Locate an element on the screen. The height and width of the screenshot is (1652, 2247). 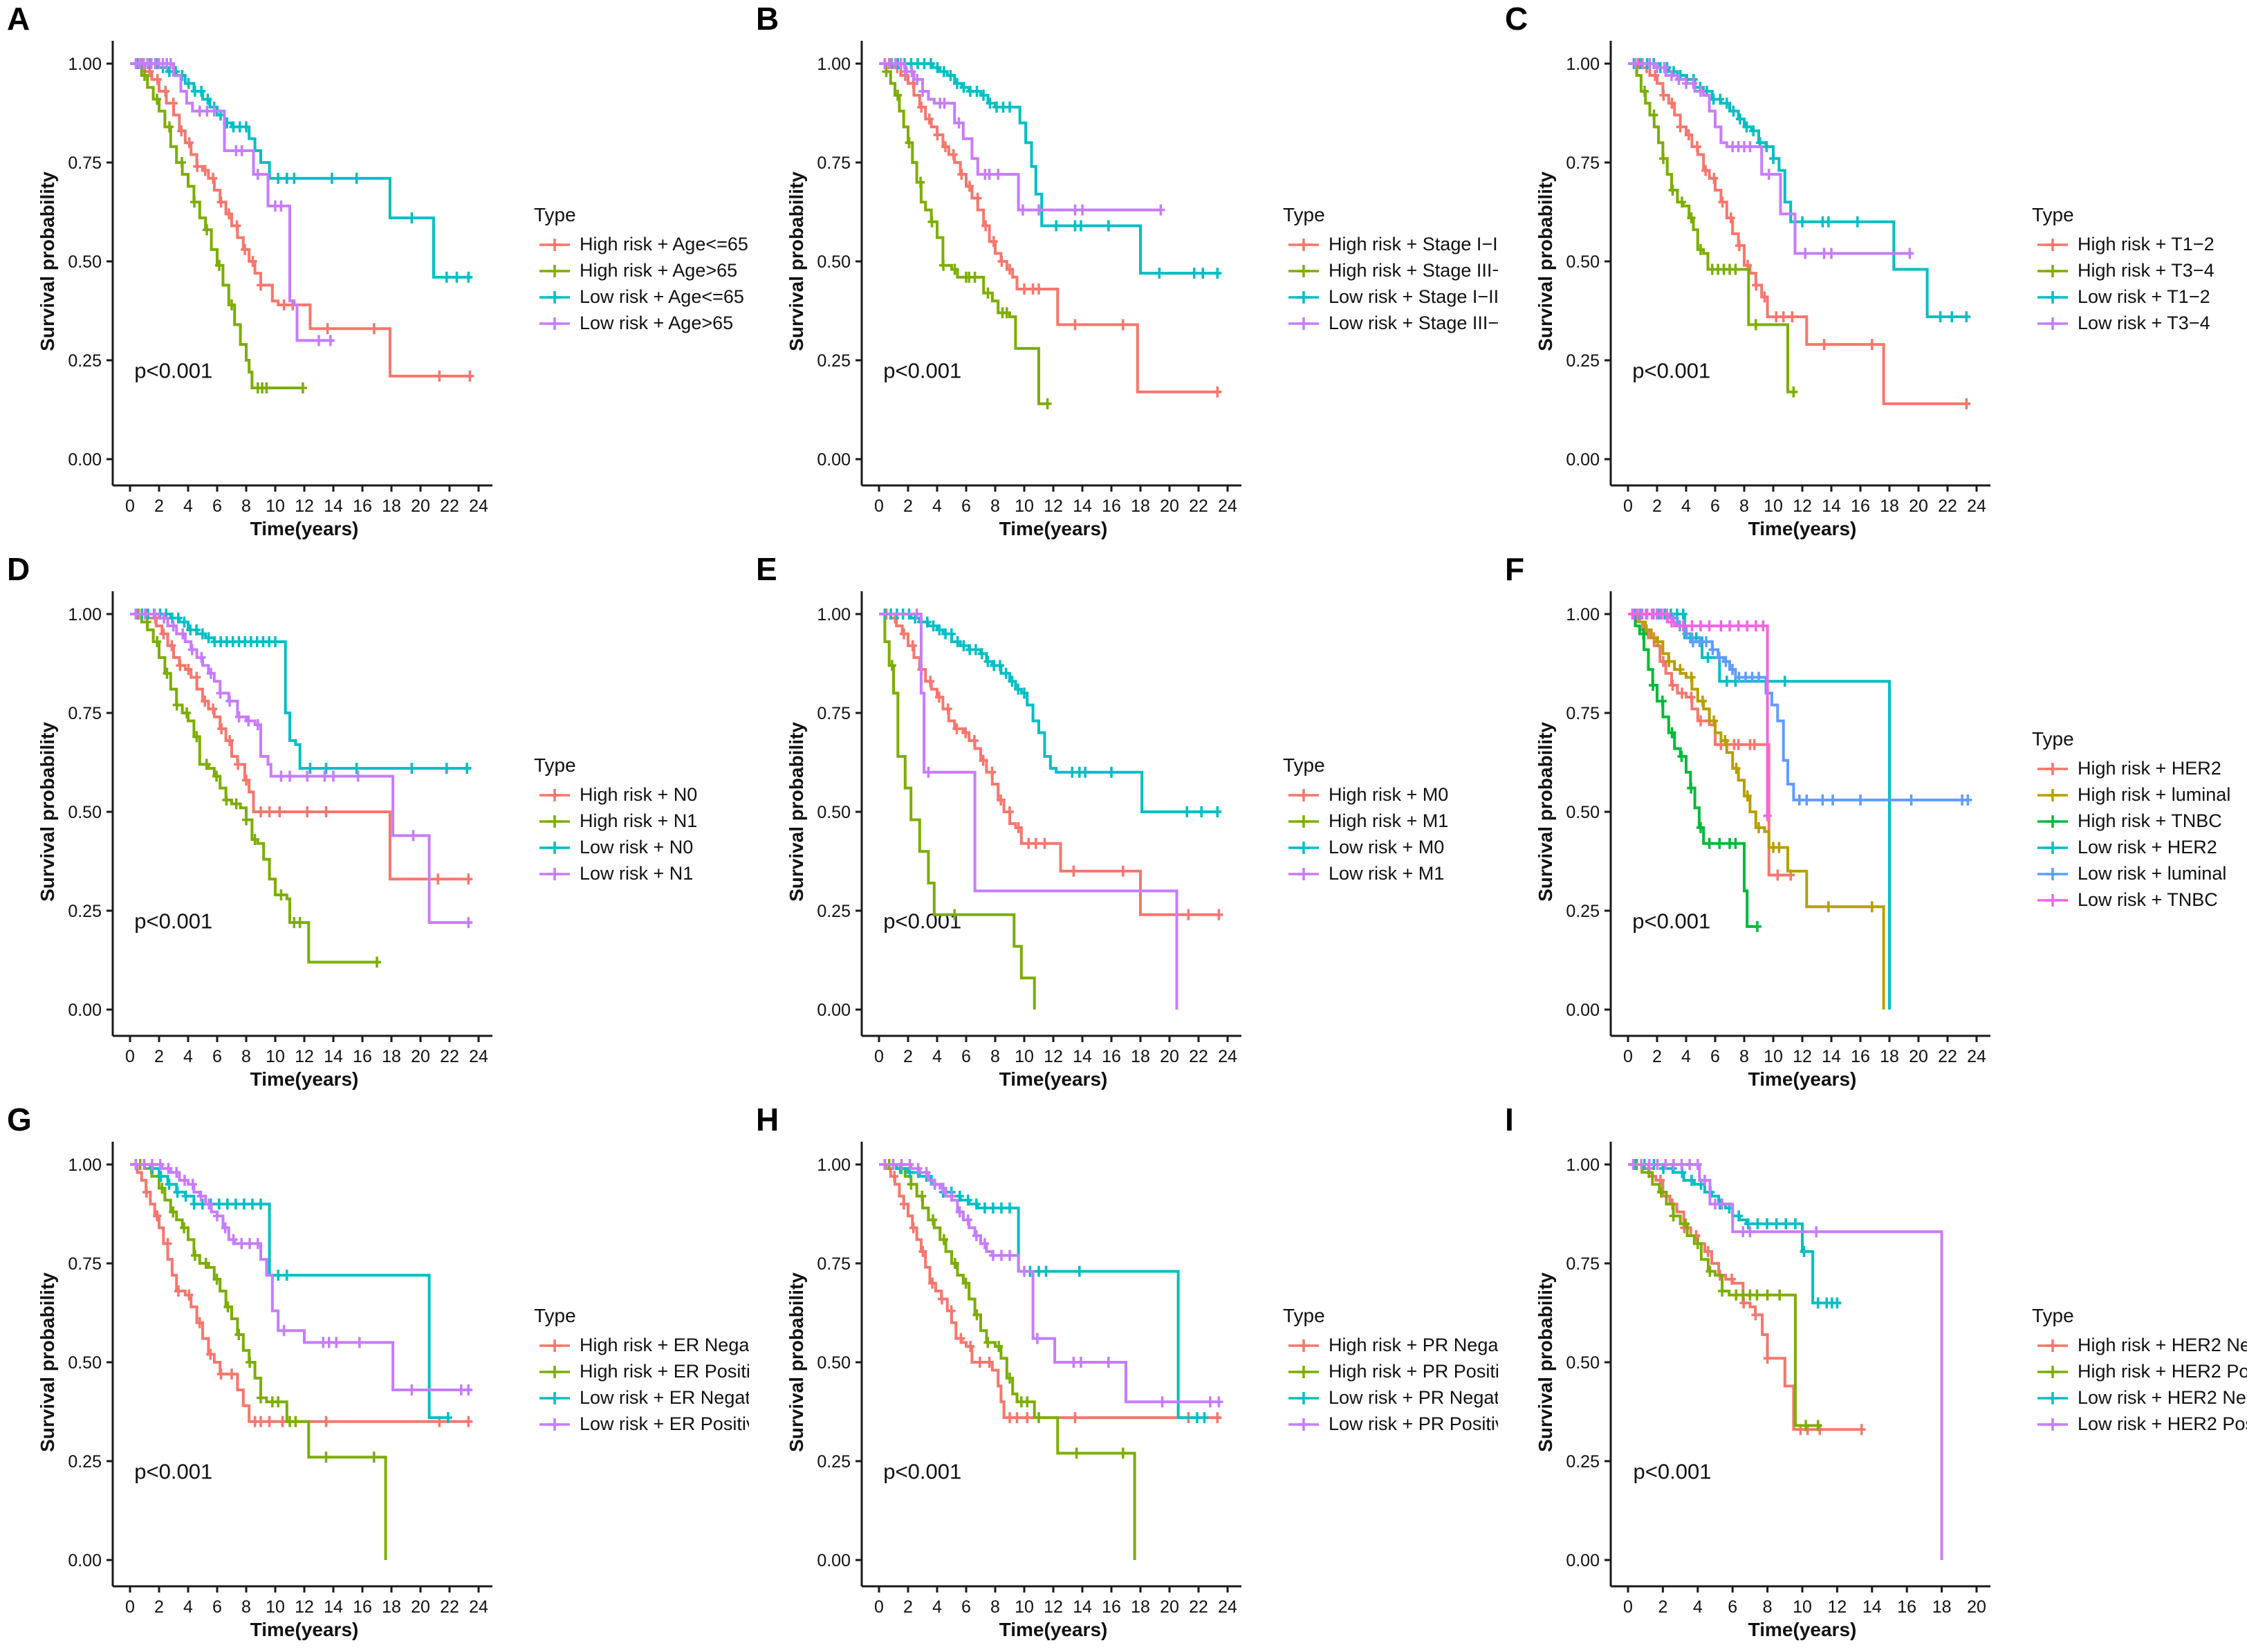
y-tick-label: 0.50 is located at coordinates (85, 812).